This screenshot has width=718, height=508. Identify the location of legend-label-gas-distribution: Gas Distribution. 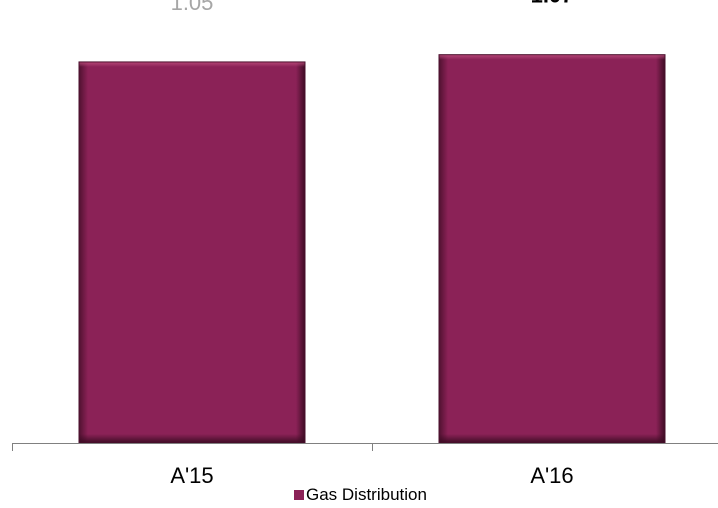
(366, 494).